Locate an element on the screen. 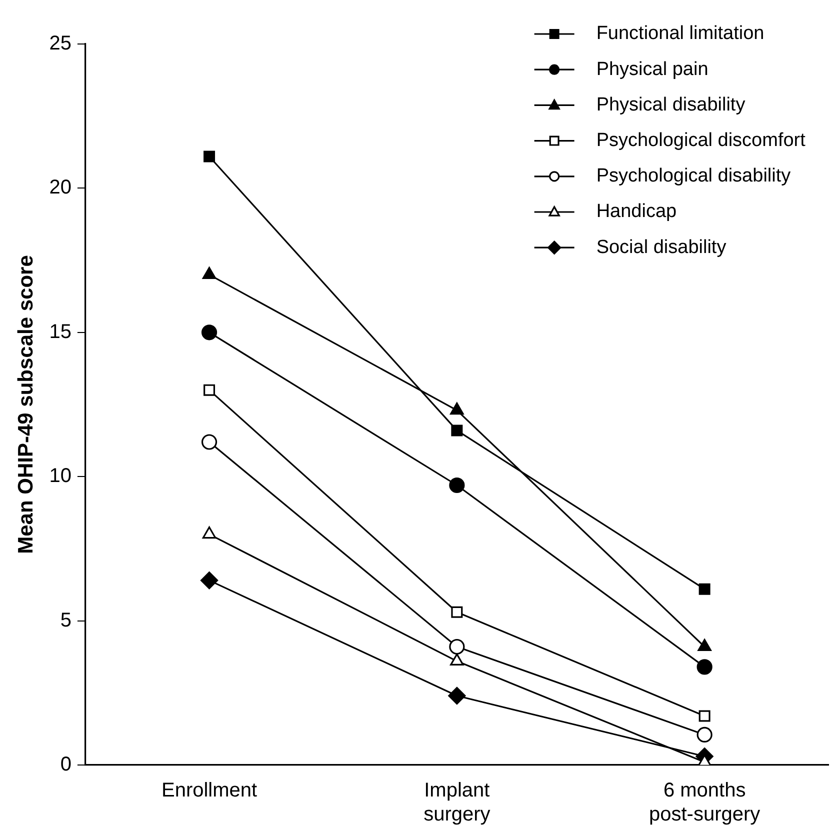 The image size is (838, 837). y-tick-label: 15 is located at coordinates (60, 331).